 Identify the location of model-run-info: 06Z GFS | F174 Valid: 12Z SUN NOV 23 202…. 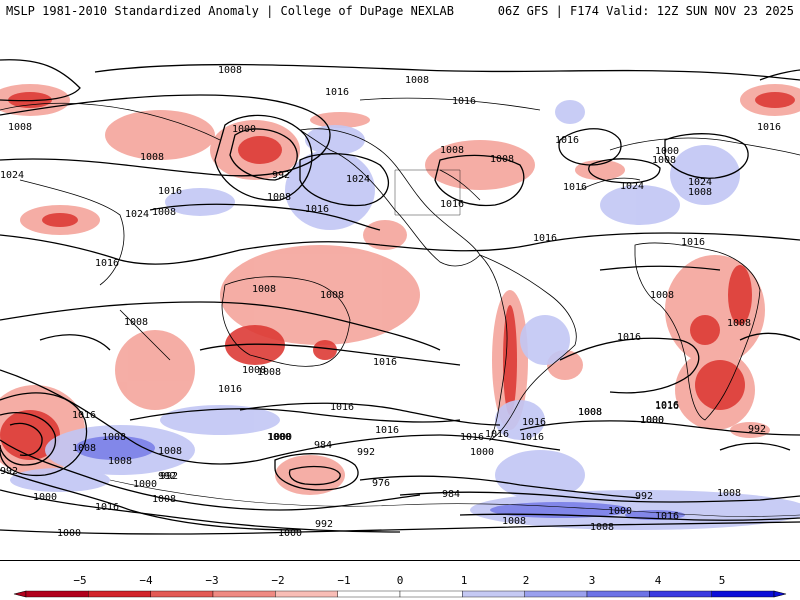
(645, 11).